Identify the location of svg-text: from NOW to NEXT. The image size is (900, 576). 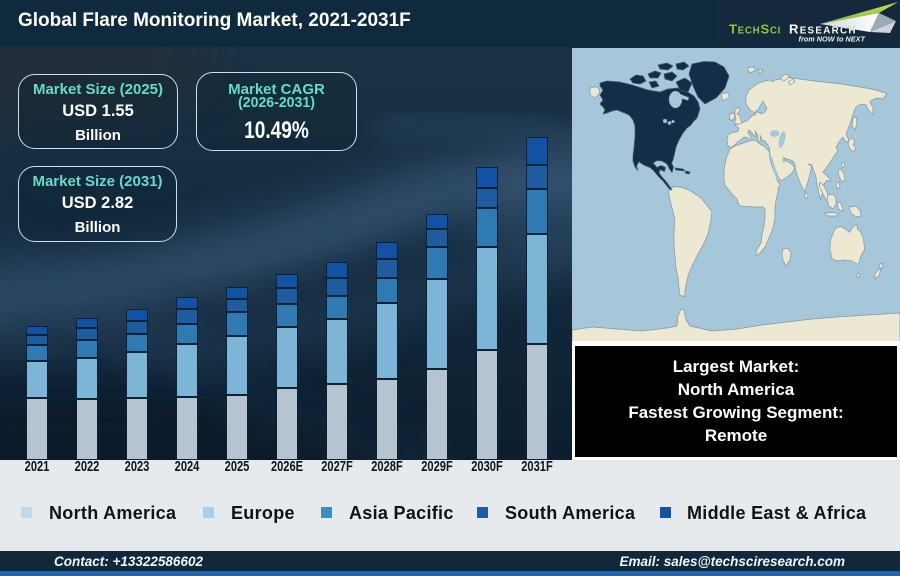
(832, 39).